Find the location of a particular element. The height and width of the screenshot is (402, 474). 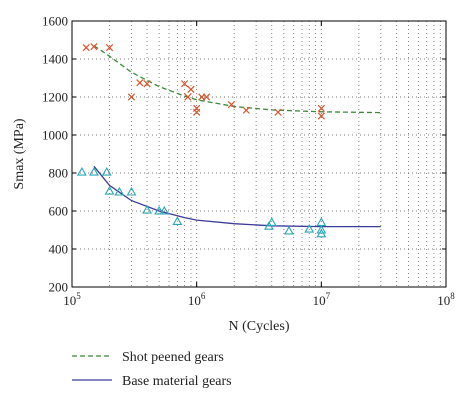

x-axis-label: N (Cycles) is located at coordinates (258, 326).